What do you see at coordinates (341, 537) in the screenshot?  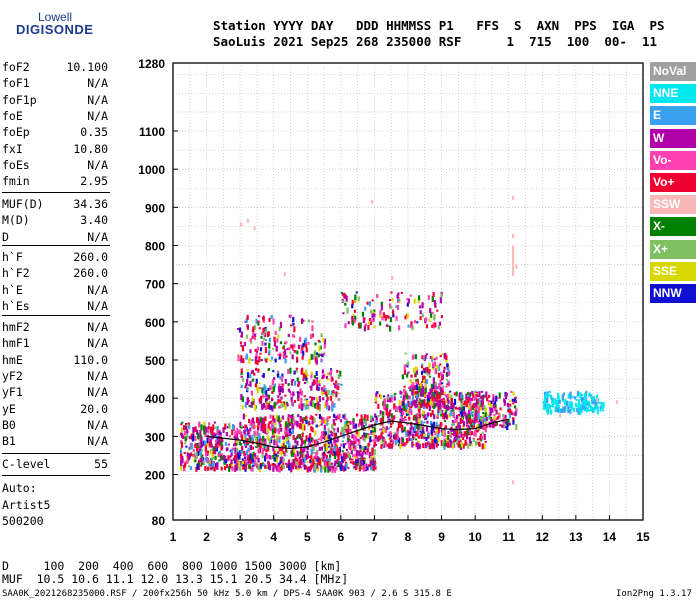 I see `x-tick-label: 6` at bounding box center [341, 537].